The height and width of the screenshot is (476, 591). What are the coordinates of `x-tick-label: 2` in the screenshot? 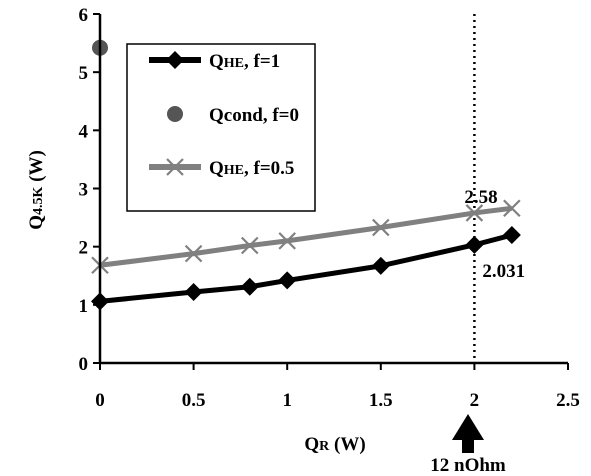 It's located at (475, 400).